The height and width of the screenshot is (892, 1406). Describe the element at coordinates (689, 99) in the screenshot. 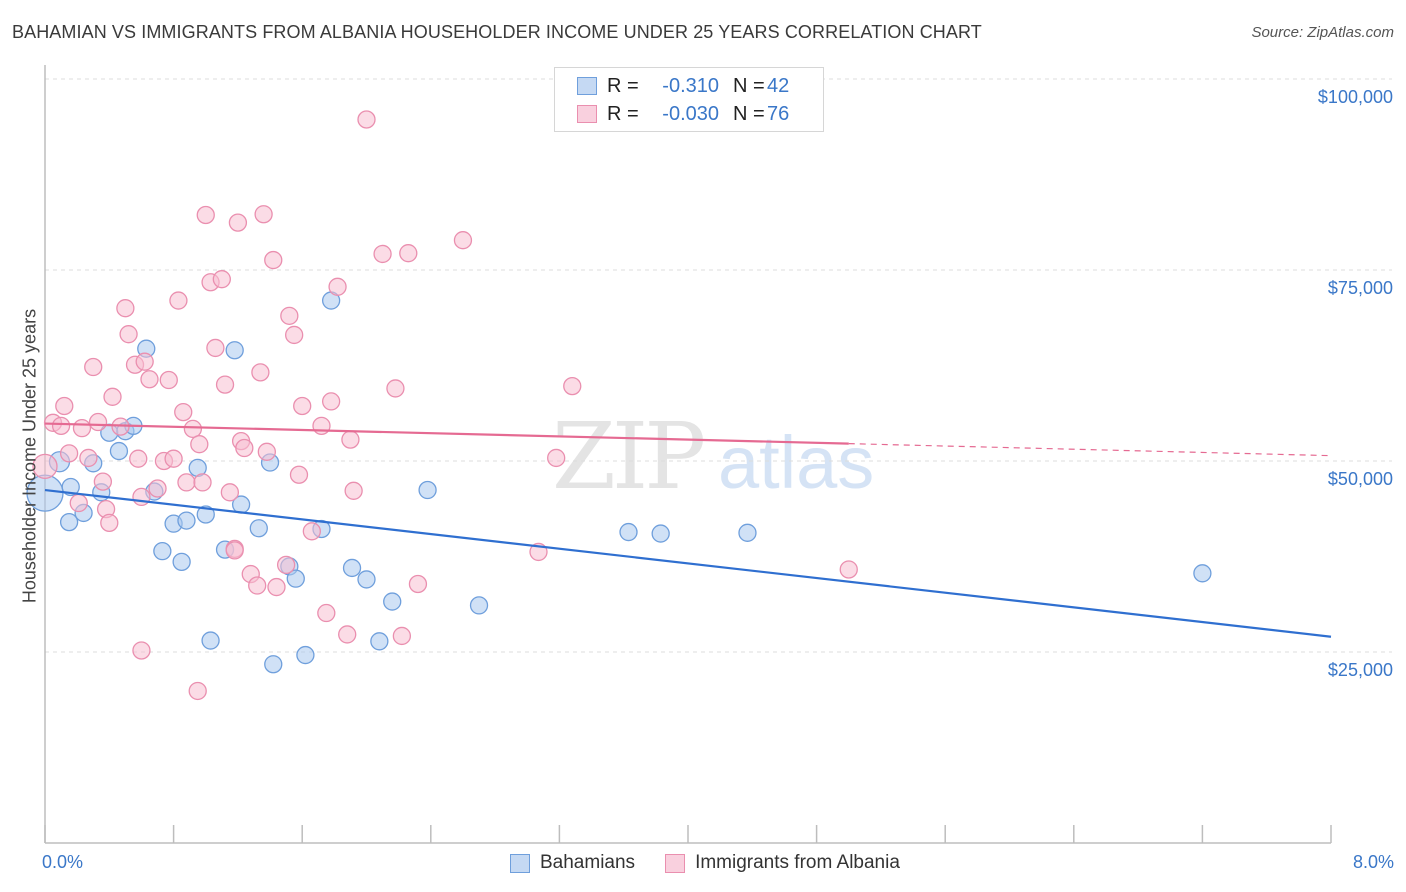

I see `correlation-legend: R = -0.310 N = 42 R = -0.030 N = 76` at that location.